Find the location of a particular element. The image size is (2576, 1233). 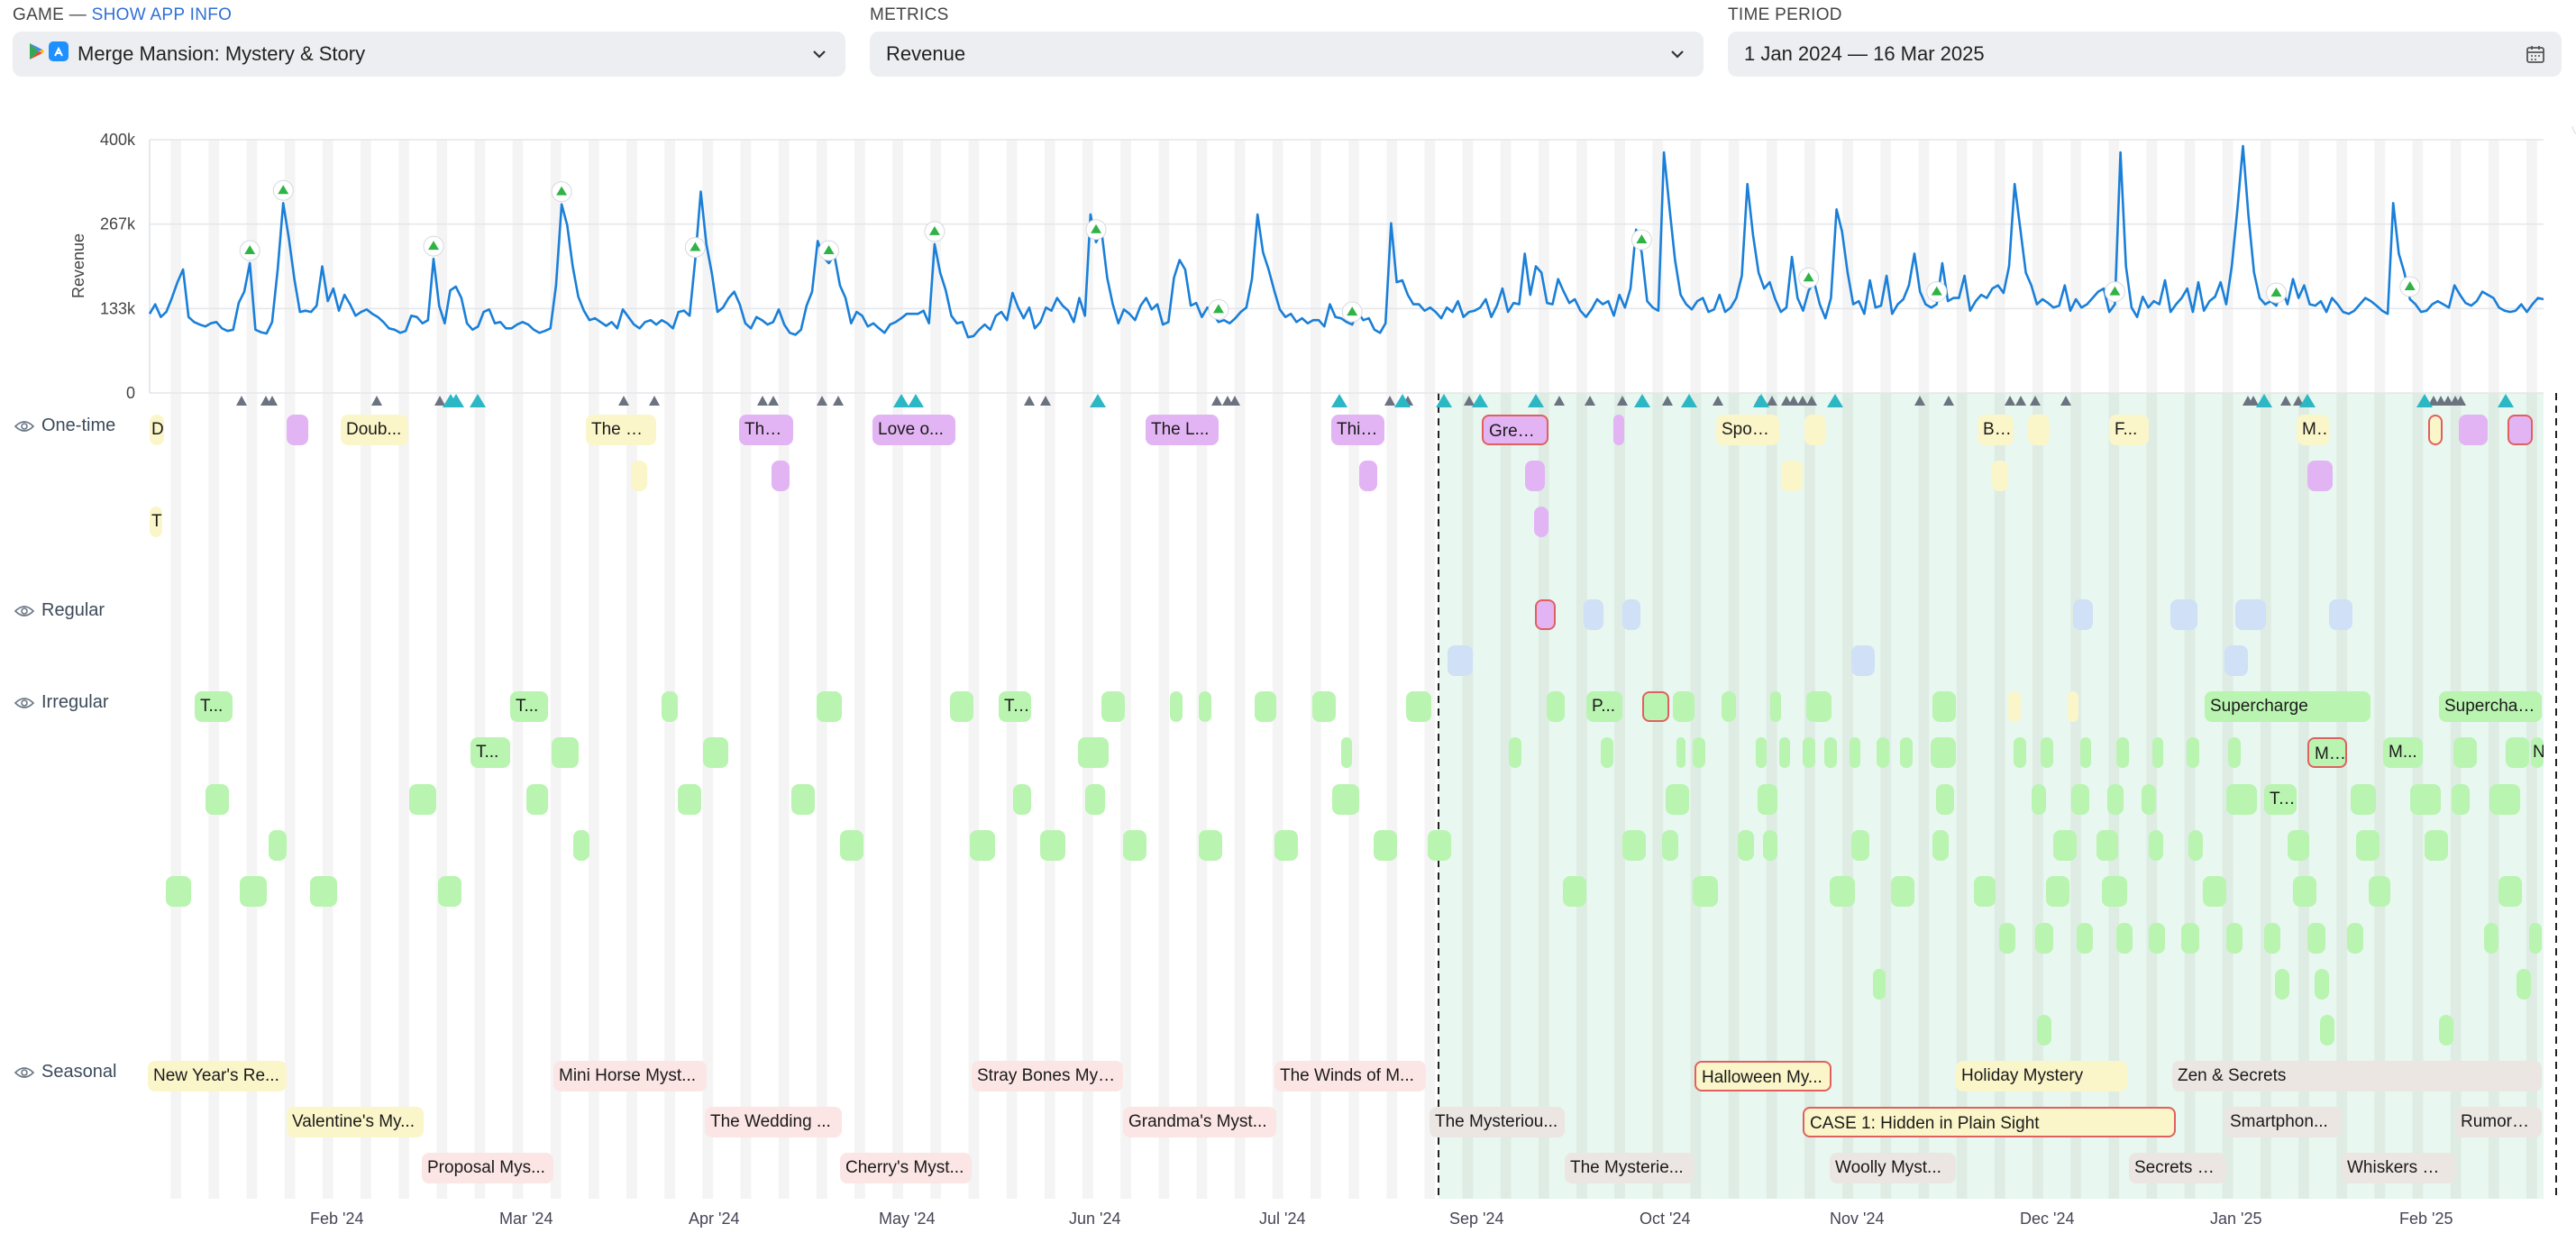

lane-regular: Regular is located at coordinates (59, 610).